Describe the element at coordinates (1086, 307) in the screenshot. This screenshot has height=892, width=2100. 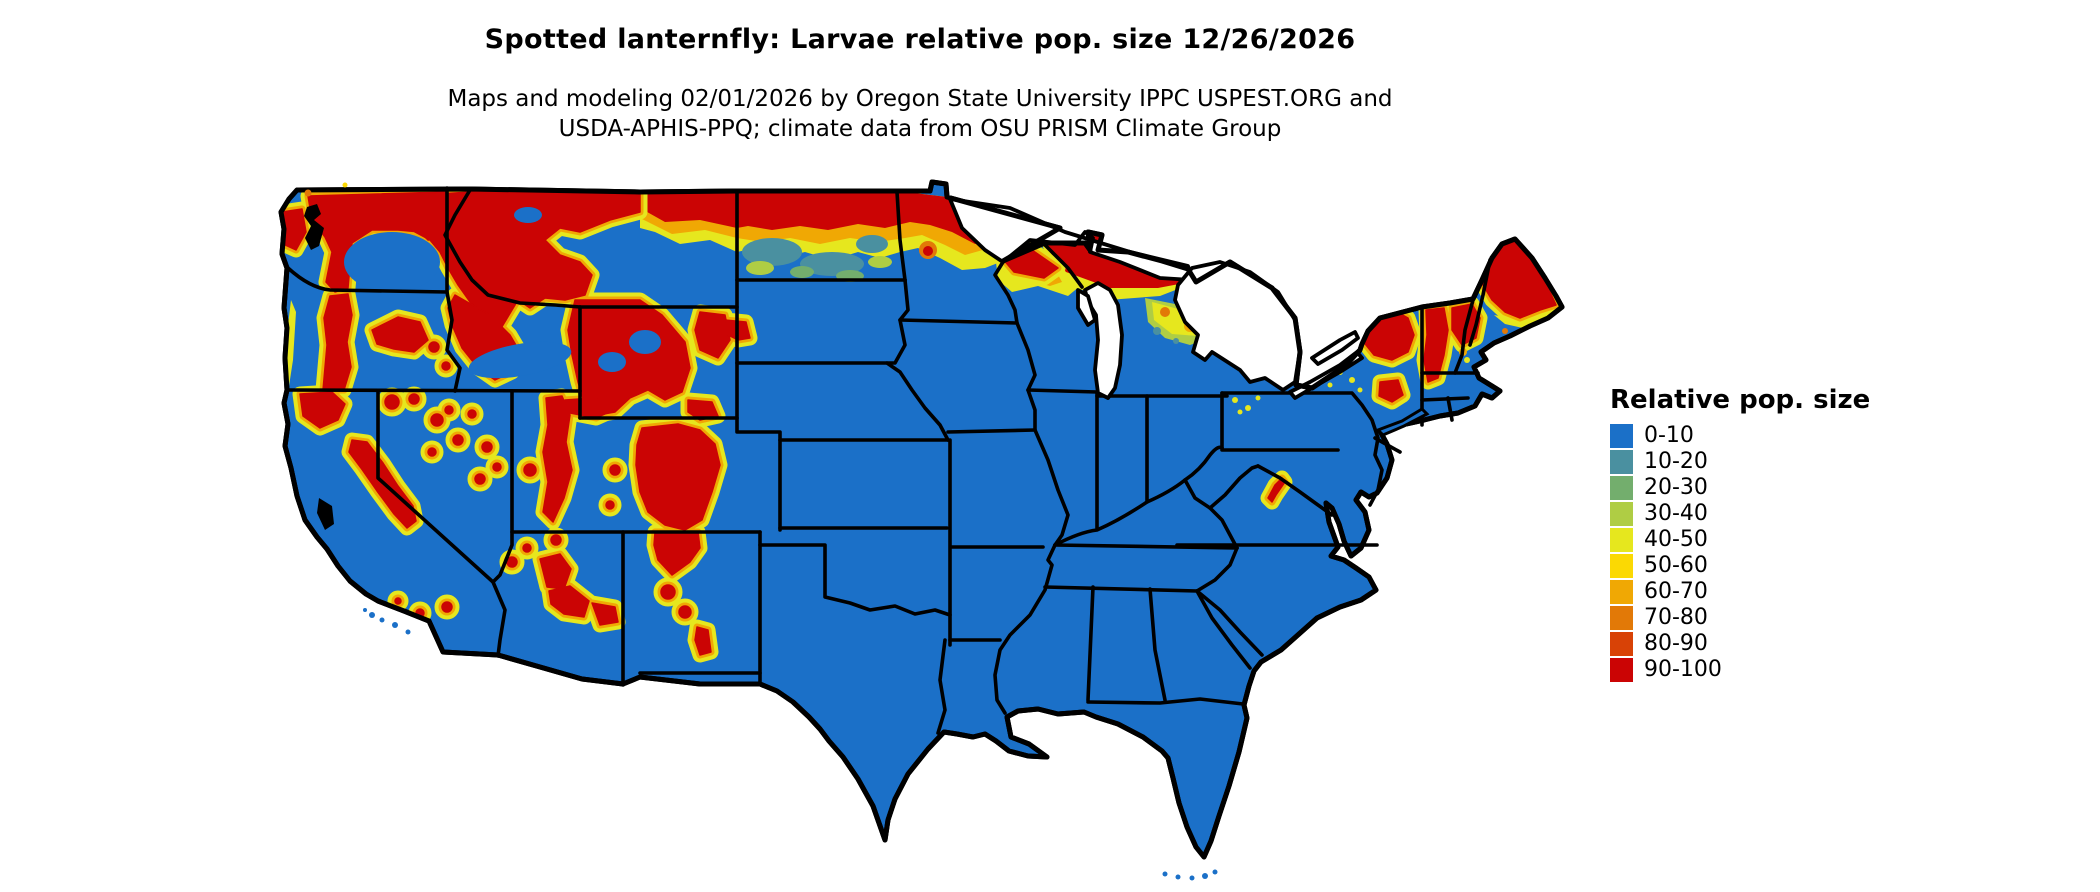
I see `green-bay` at that location.